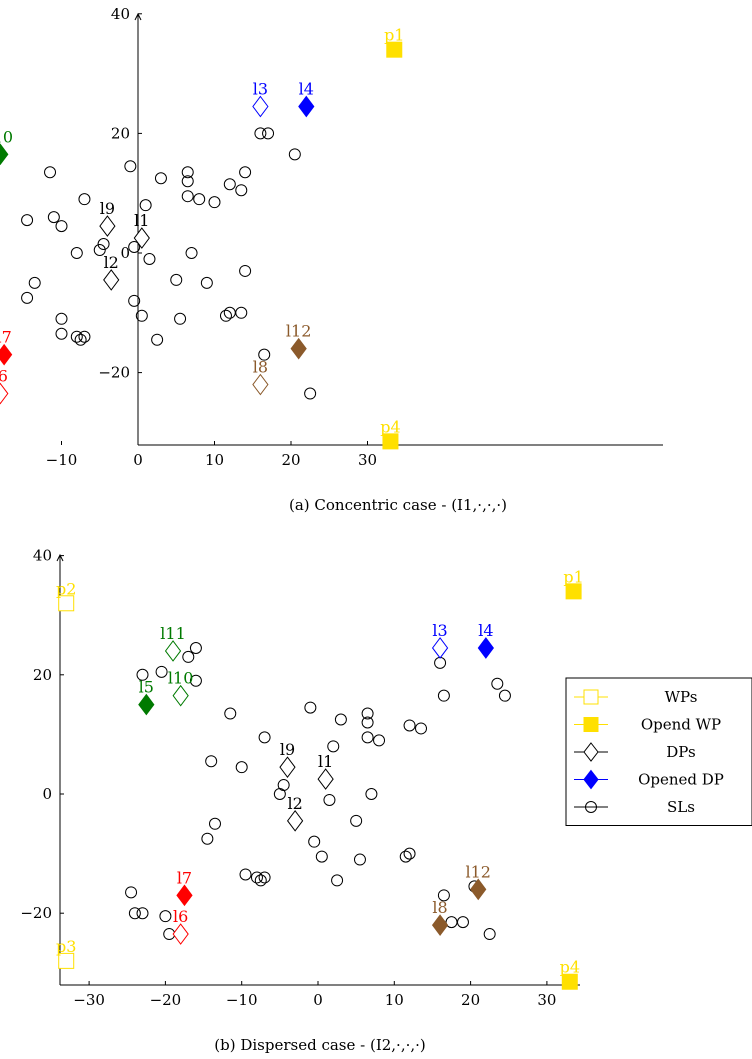  Describe the element at coordinates (440, 648) in the screenshot. I see `dp-point-l3` at that location.